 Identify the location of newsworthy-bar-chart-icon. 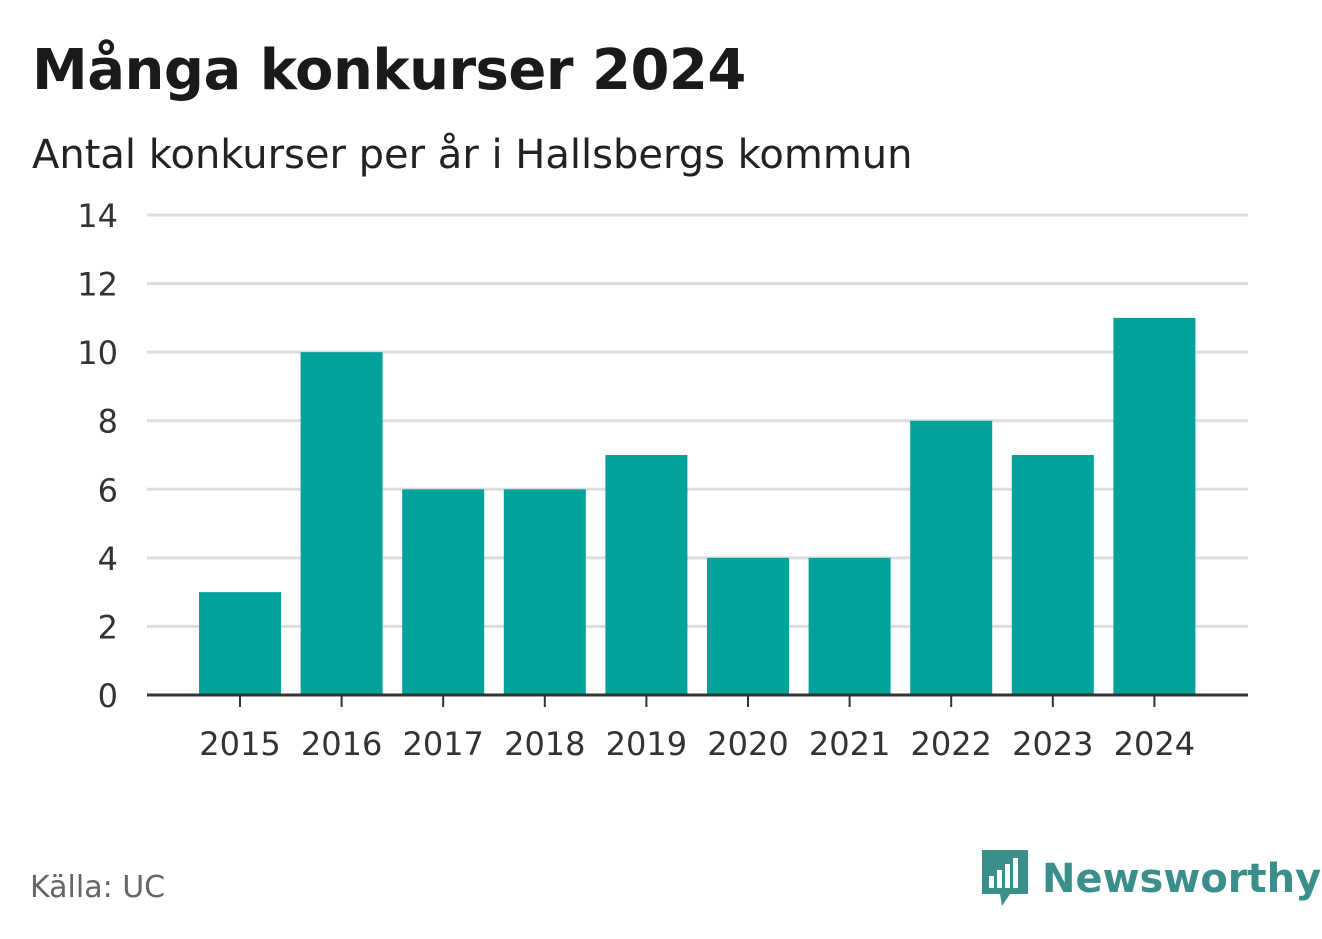
(1005, 878).